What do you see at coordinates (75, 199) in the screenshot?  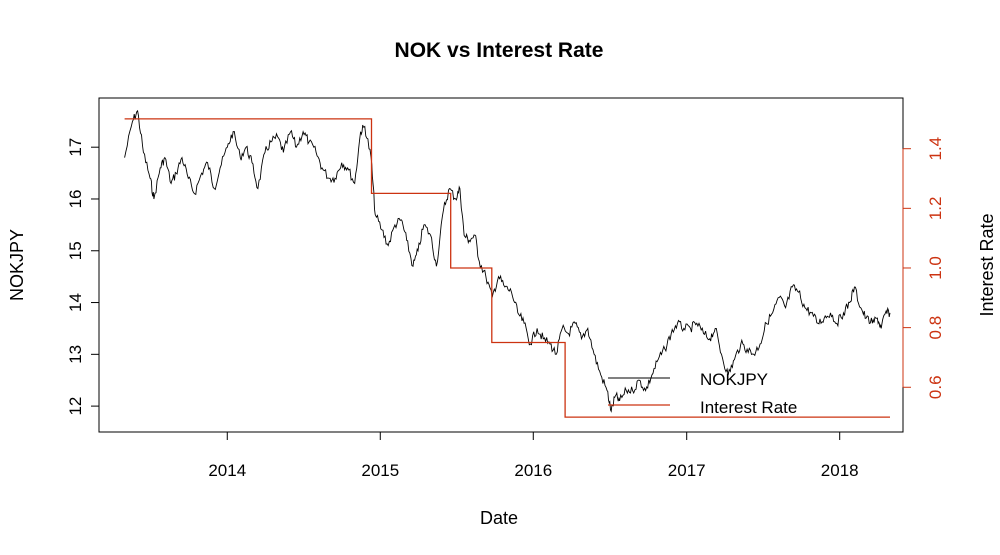 I see `left-tick-label: 16` at bounding box center [75, 199].